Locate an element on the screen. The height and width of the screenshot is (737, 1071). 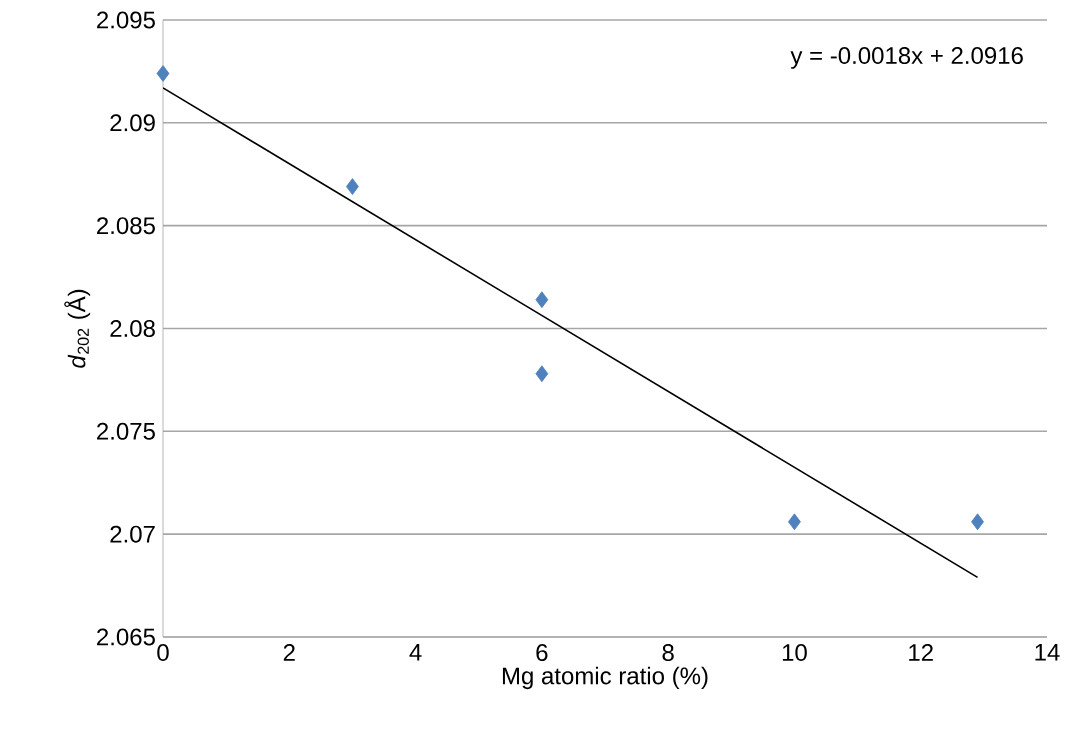
x-tick-label: 14 is located at coordinates (1047, 652).